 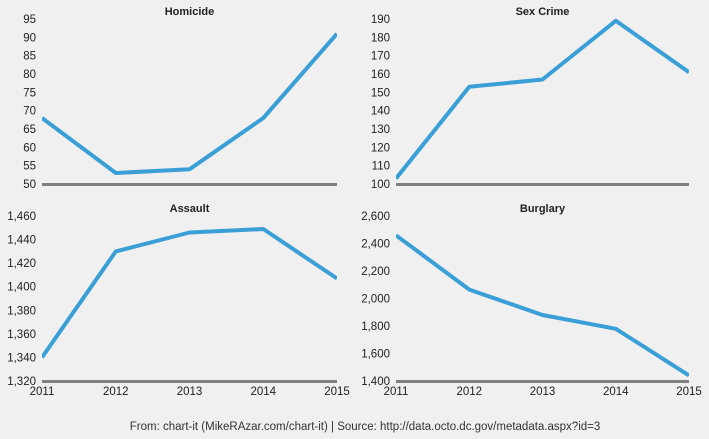 What do you see at coordinates (616, 392) in the screenshot?
I see `burglary-xtick-label: 2014` at bounding box center [616, 392].